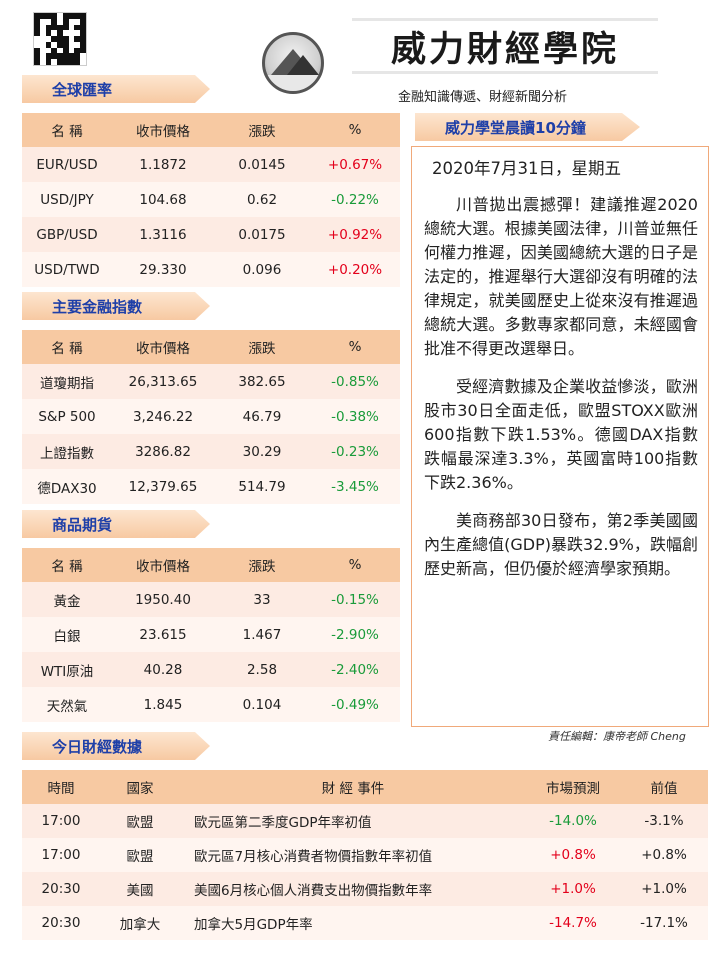  What do you see at coordinates (262, 634) in the screenshot?
I see `price-change: 1.467` at bounding box center [262, 634].